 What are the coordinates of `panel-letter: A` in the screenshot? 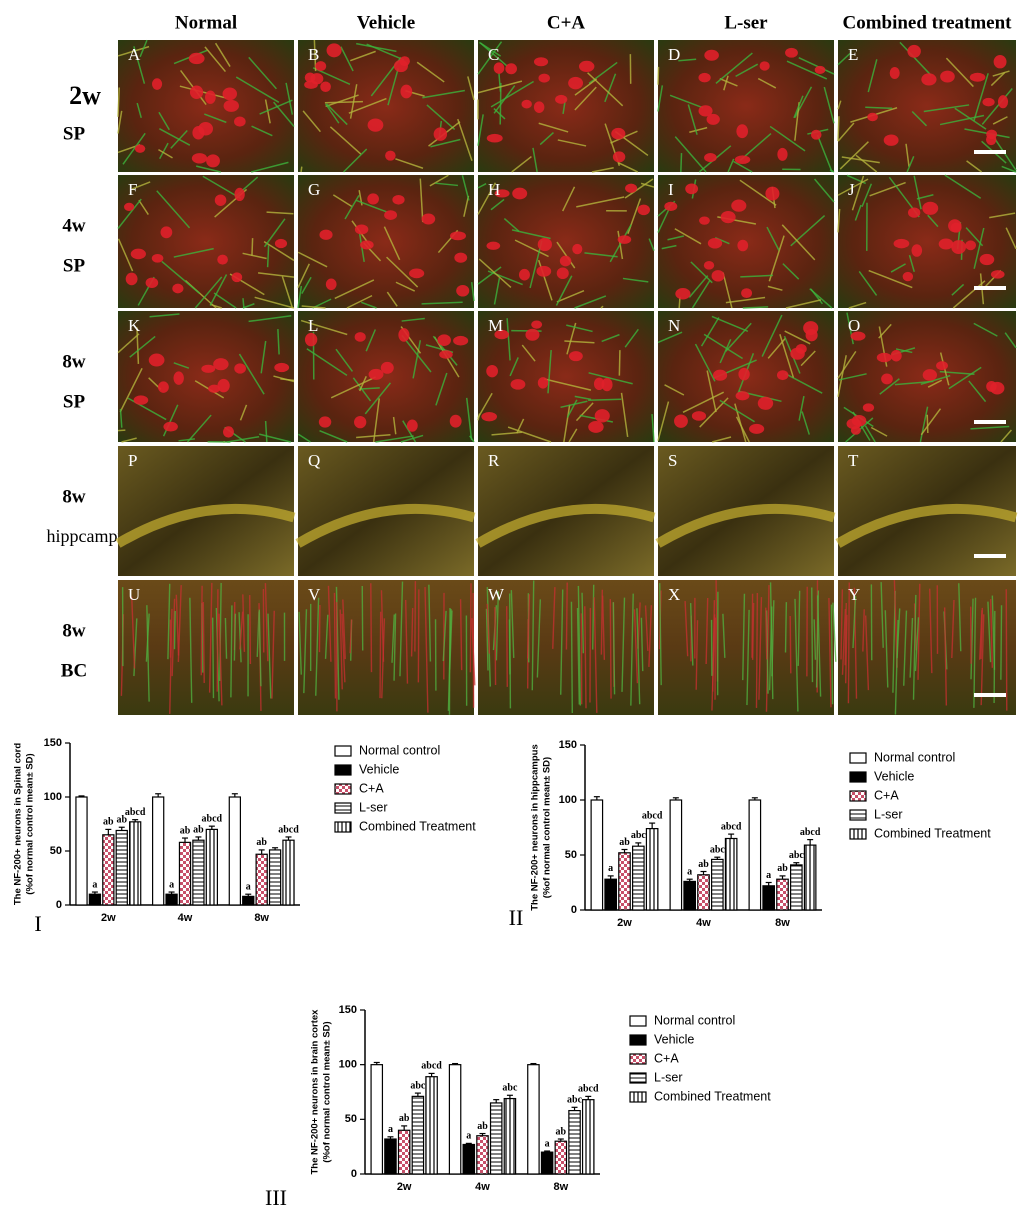 It's located at (134, 54).